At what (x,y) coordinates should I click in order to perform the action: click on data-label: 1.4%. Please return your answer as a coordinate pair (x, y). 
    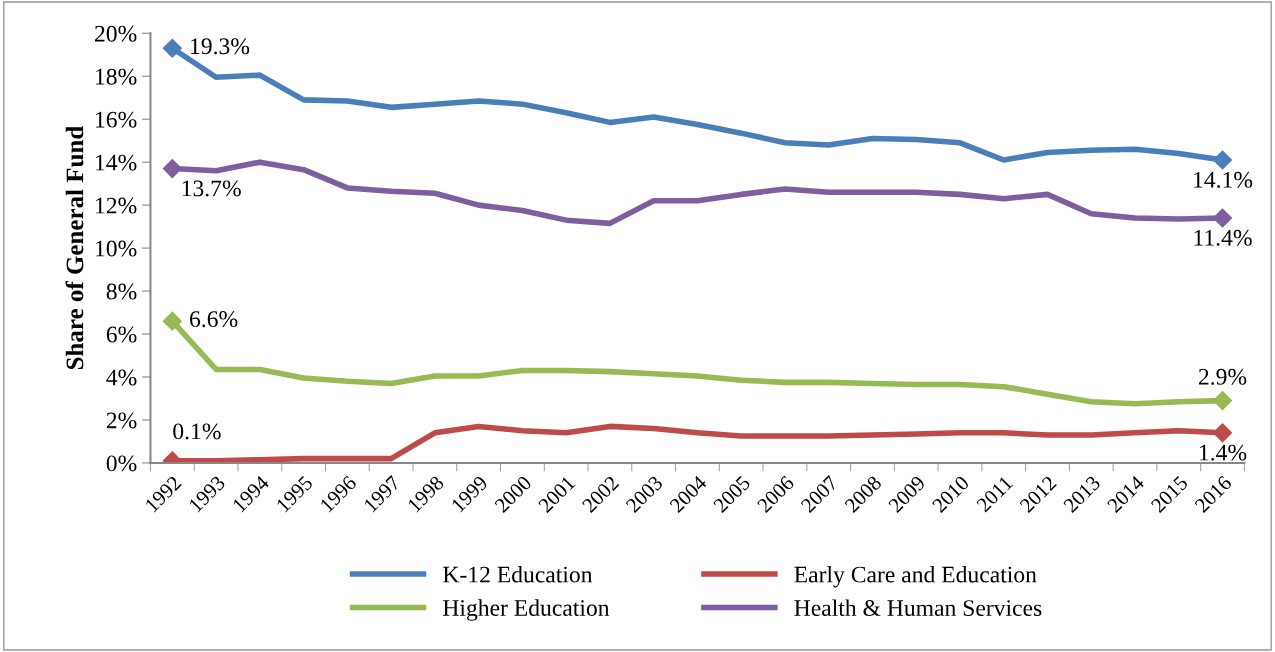
    Looking at the image, I should click on (1223, 452).